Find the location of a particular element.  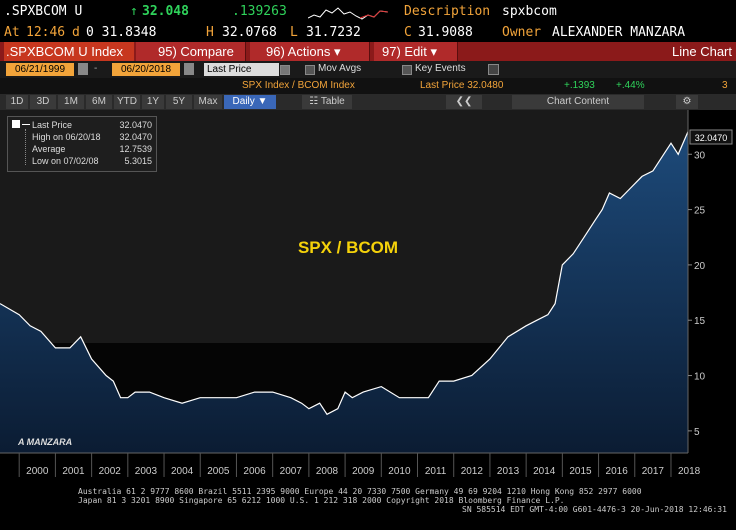

actions-label: 96) Actions is located at coordinates (298, 51).